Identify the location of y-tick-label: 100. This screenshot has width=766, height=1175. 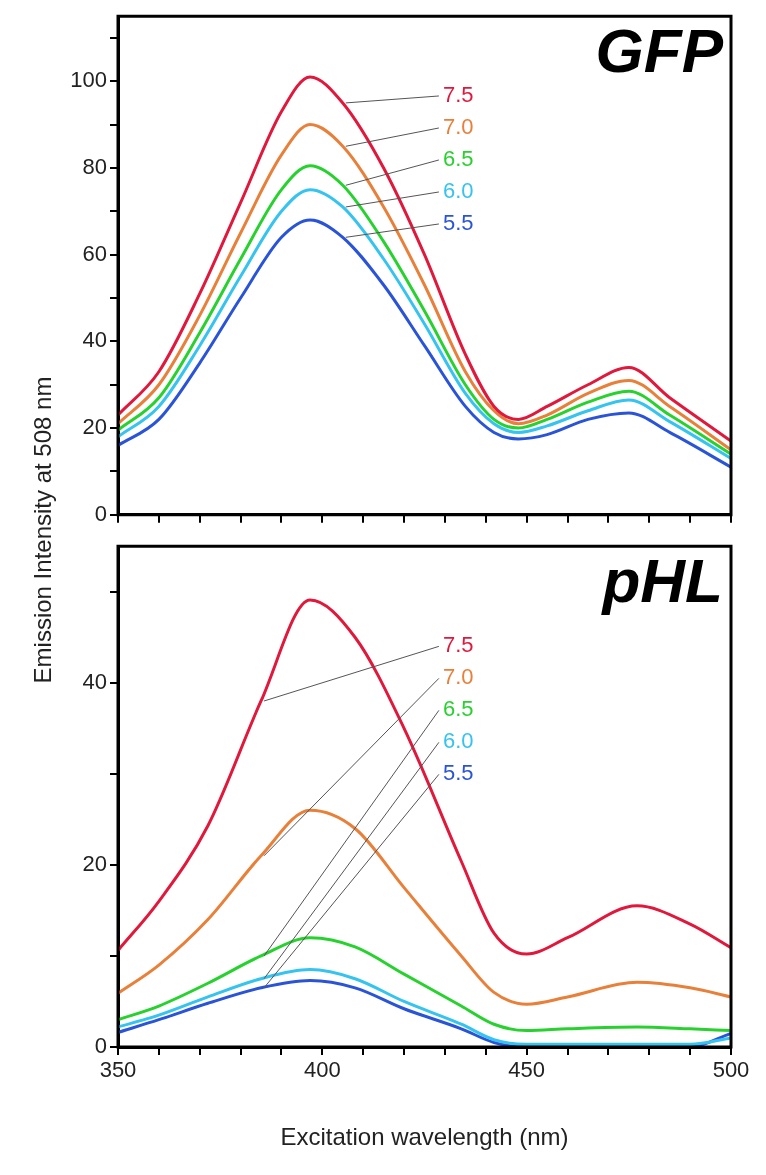
(88, 80).